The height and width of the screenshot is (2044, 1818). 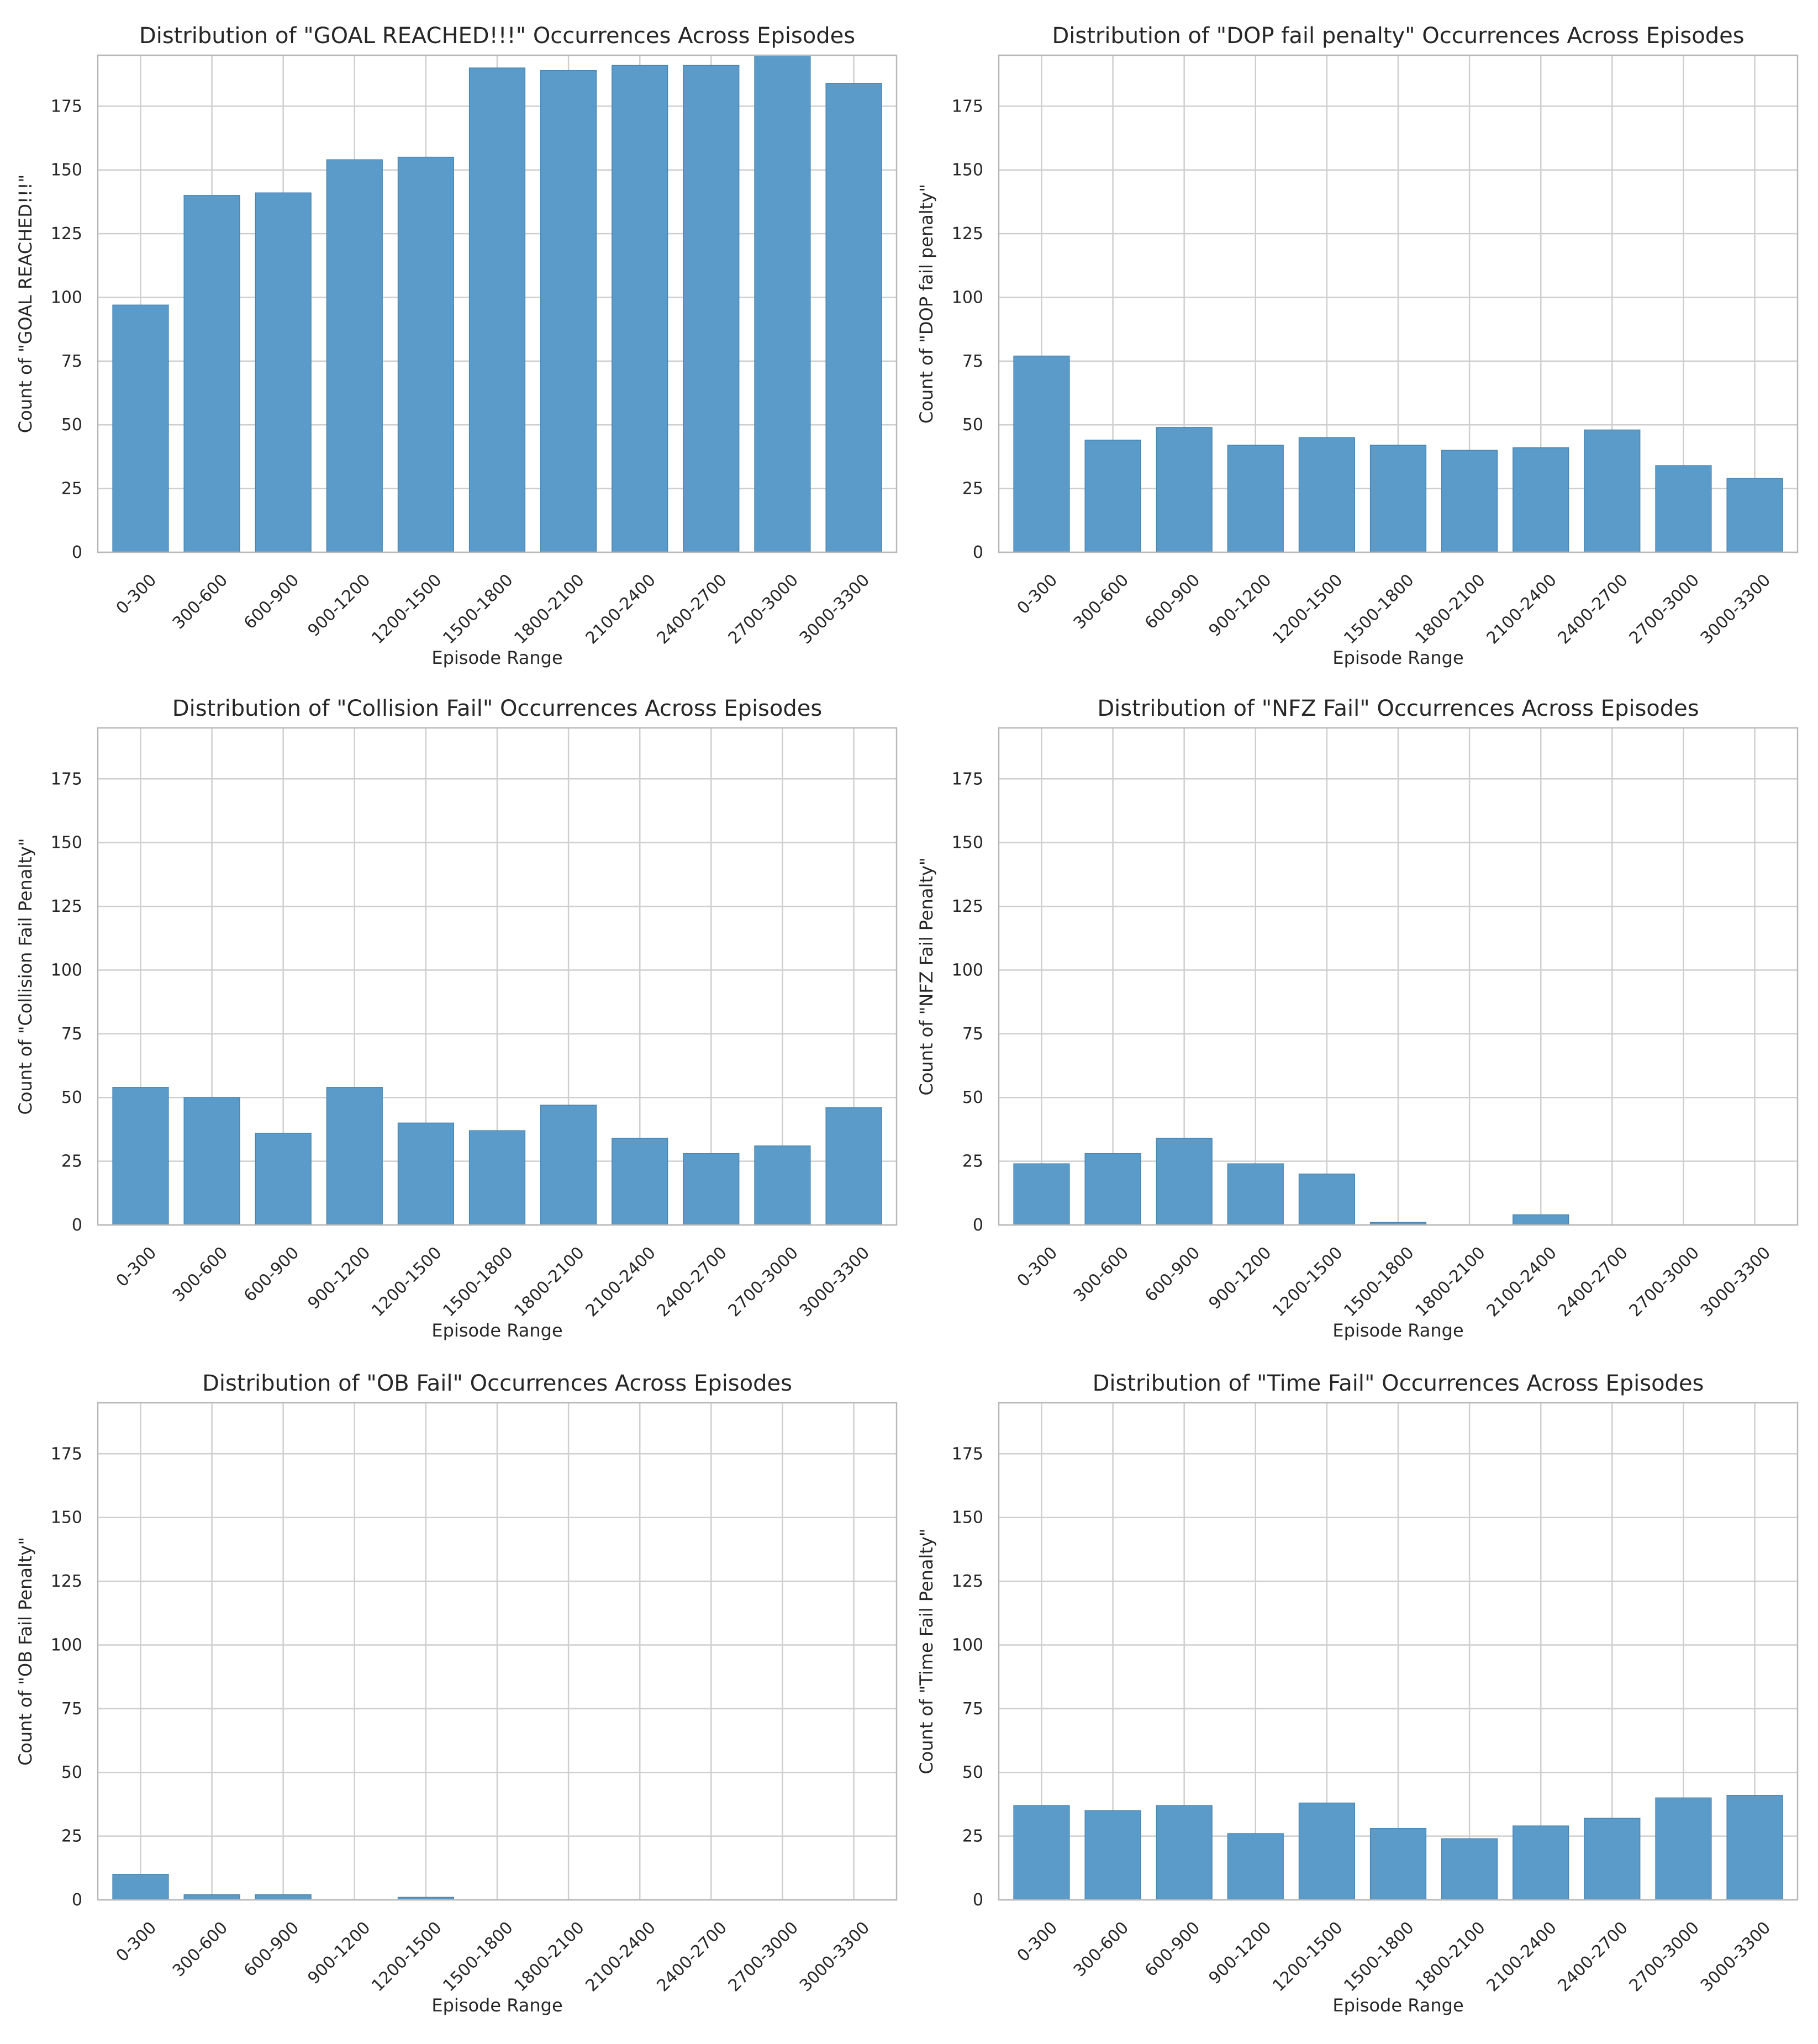 What do you see at coordinates (67, 1454) in the screenshot?
I see `y-tick-label: 175` at bounding box center [67, 1454].